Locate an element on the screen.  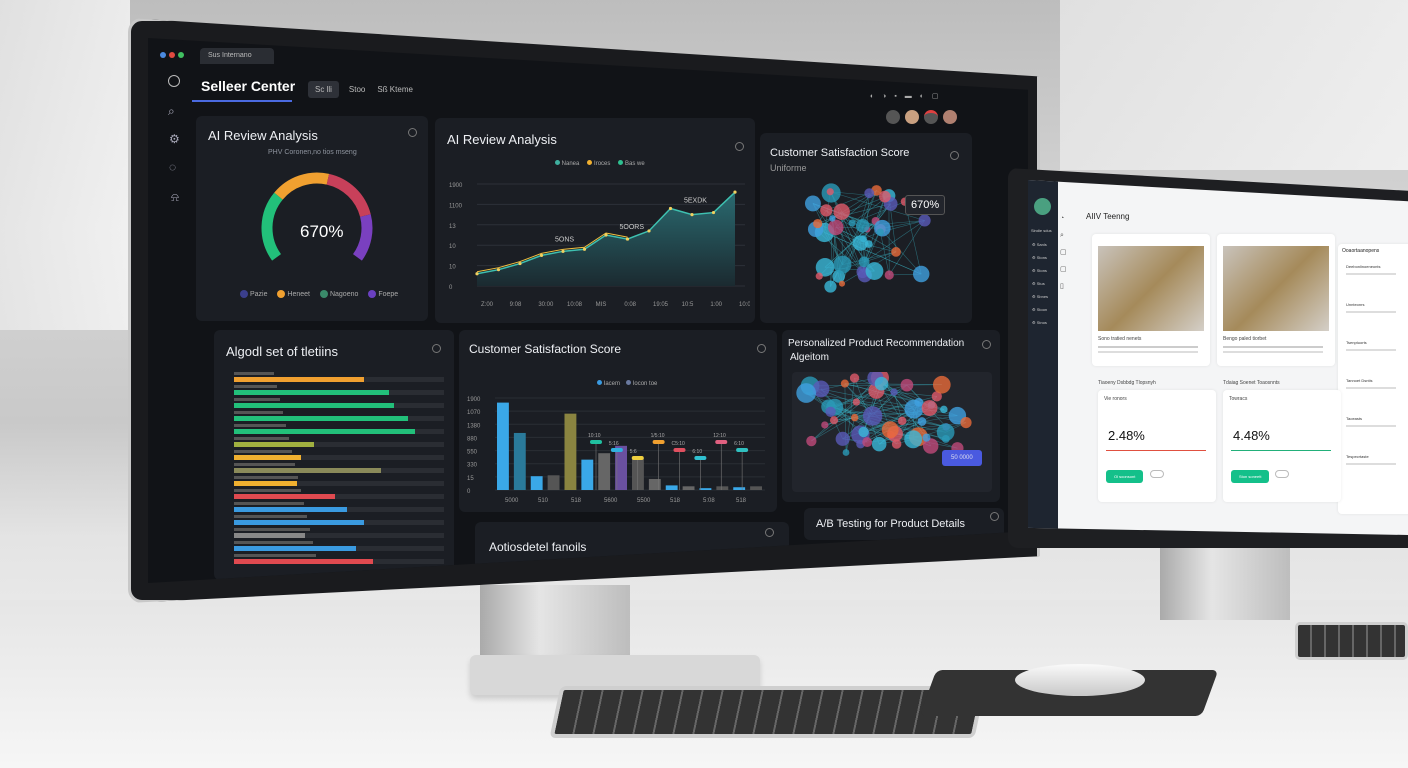
right-panel-item: Tespecrtaste is located at coordinates (1371, 473).